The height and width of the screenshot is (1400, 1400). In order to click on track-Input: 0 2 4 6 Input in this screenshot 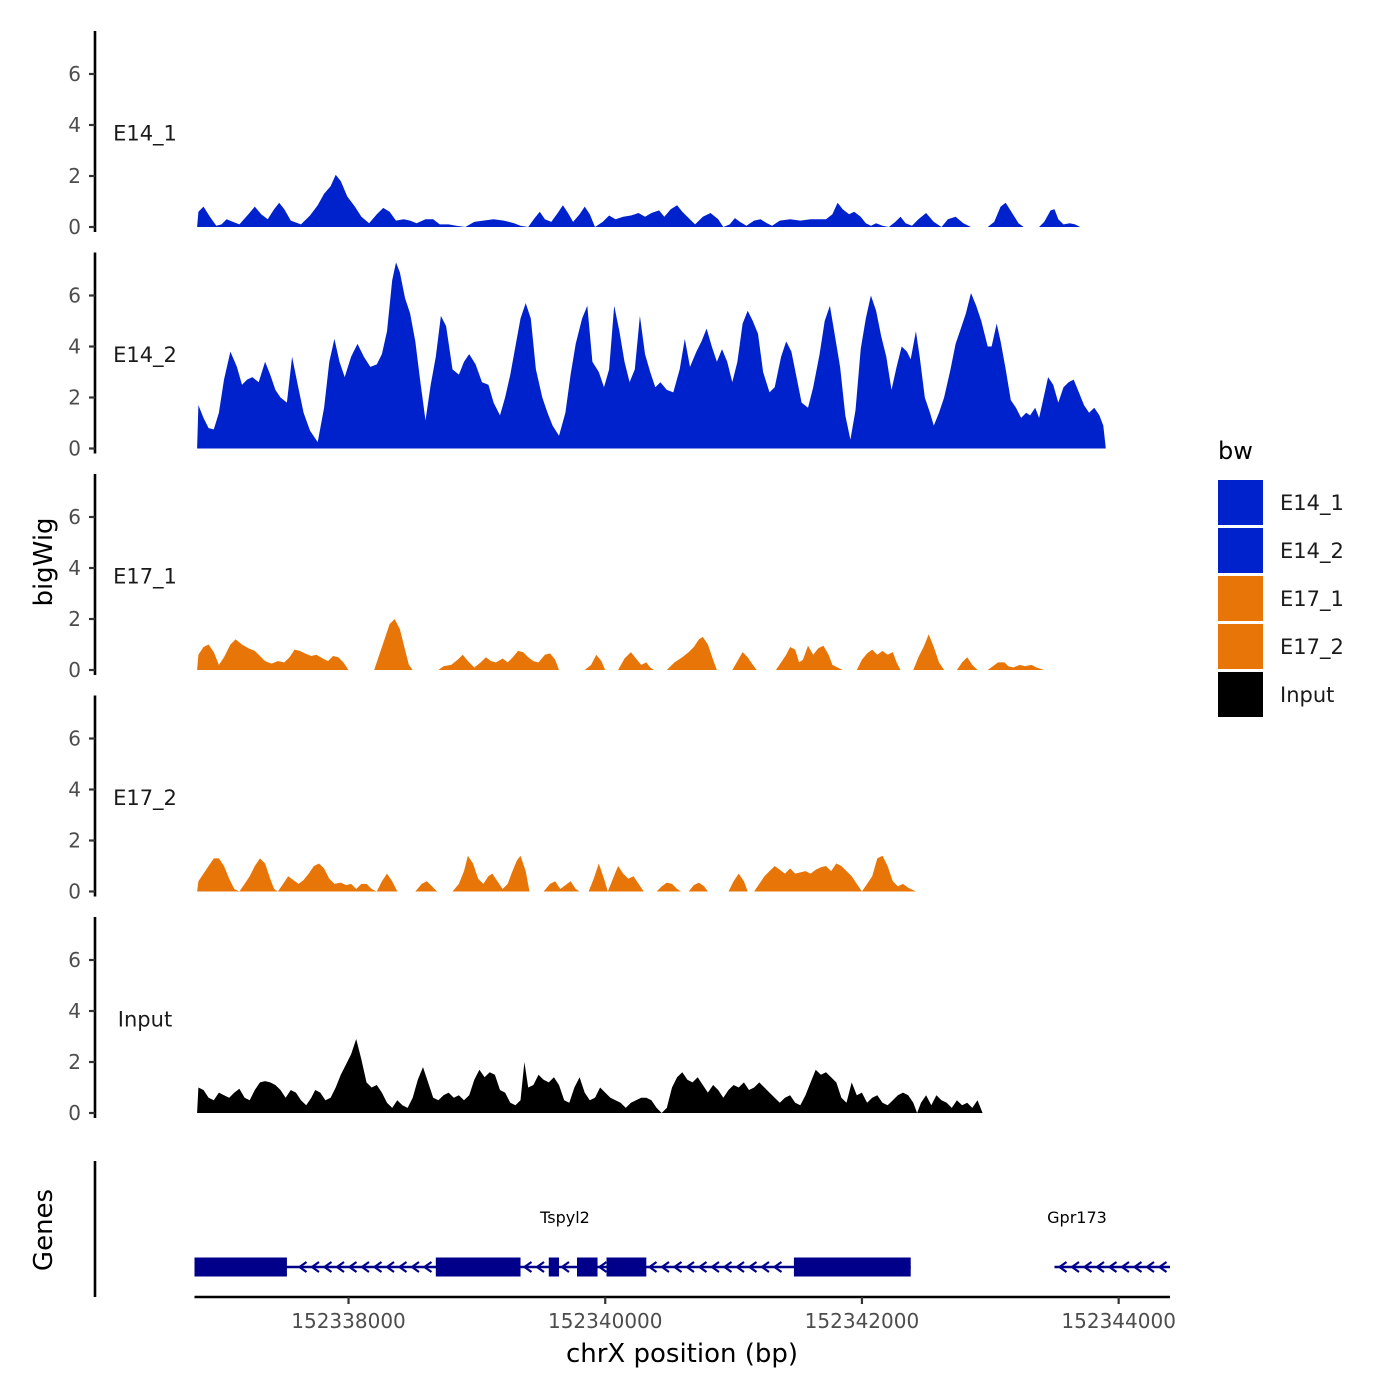, I will do `click(525, 1021)`.